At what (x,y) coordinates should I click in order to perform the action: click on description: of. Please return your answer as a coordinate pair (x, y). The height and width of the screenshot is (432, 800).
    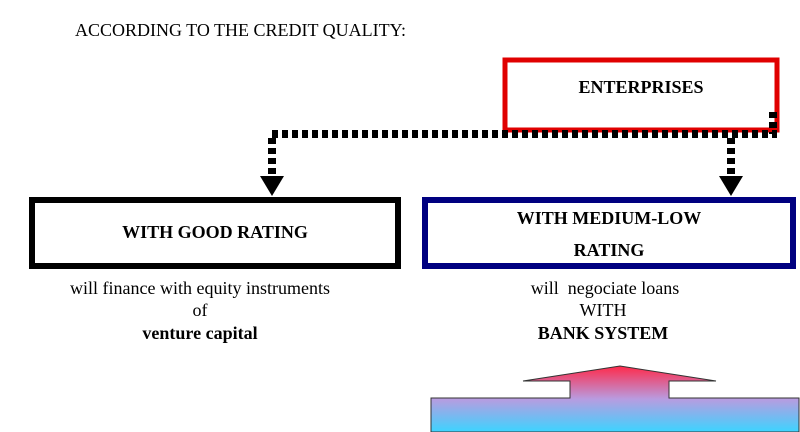
    Looking at the image, I should click on (200, 310).